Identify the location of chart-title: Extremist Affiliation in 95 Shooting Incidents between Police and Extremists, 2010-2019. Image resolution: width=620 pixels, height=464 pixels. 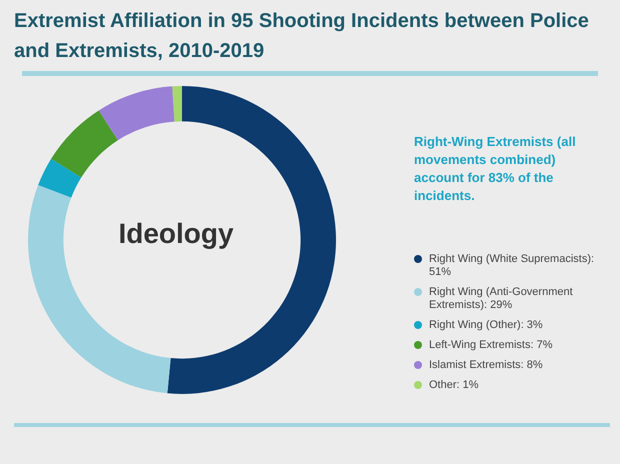
(302, 36).